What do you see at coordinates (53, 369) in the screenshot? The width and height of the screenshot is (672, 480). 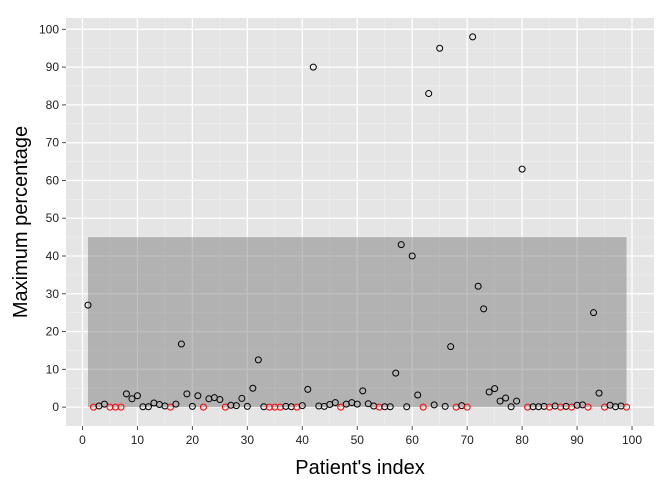 I see `y-tick-label: 10` at bounding box center [53, 369].